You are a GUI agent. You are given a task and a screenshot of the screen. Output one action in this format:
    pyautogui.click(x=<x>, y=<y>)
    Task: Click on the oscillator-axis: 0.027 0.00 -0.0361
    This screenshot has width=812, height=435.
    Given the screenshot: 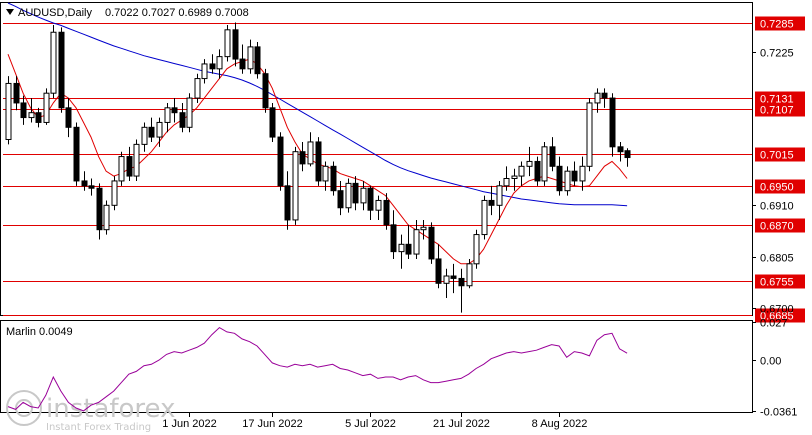 What is the action you would take?
    pyautogui.click(x=774, y=368)
    